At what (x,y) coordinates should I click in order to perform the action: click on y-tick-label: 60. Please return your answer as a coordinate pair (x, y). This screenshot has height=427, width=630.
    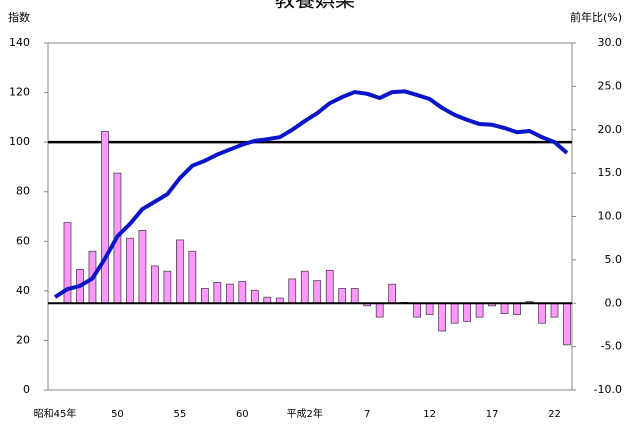
    Looking at the image, I should click on (23, 240).